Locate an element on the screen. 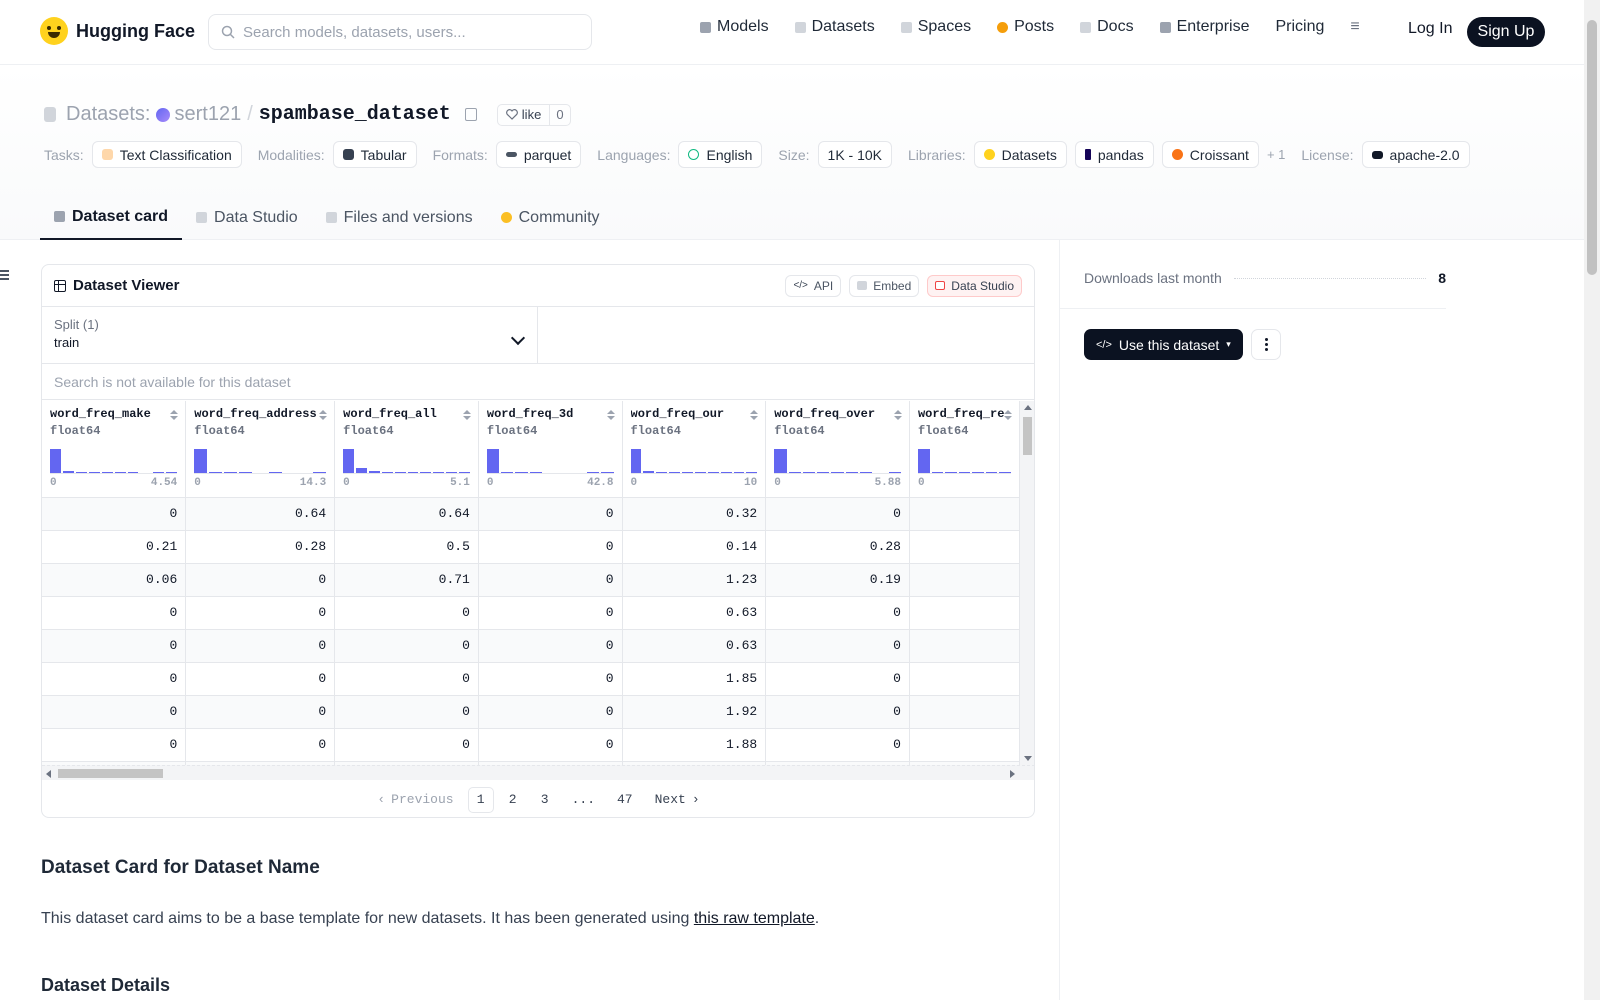 The image size is (1600, 1000). table-cell: 0.64 is located at coordinates (406, 514).